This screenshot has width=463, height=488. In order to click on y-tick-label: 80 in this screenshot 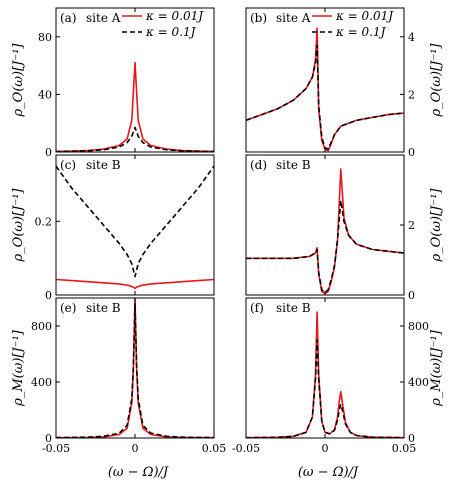, I will do `click(45, 37)`.